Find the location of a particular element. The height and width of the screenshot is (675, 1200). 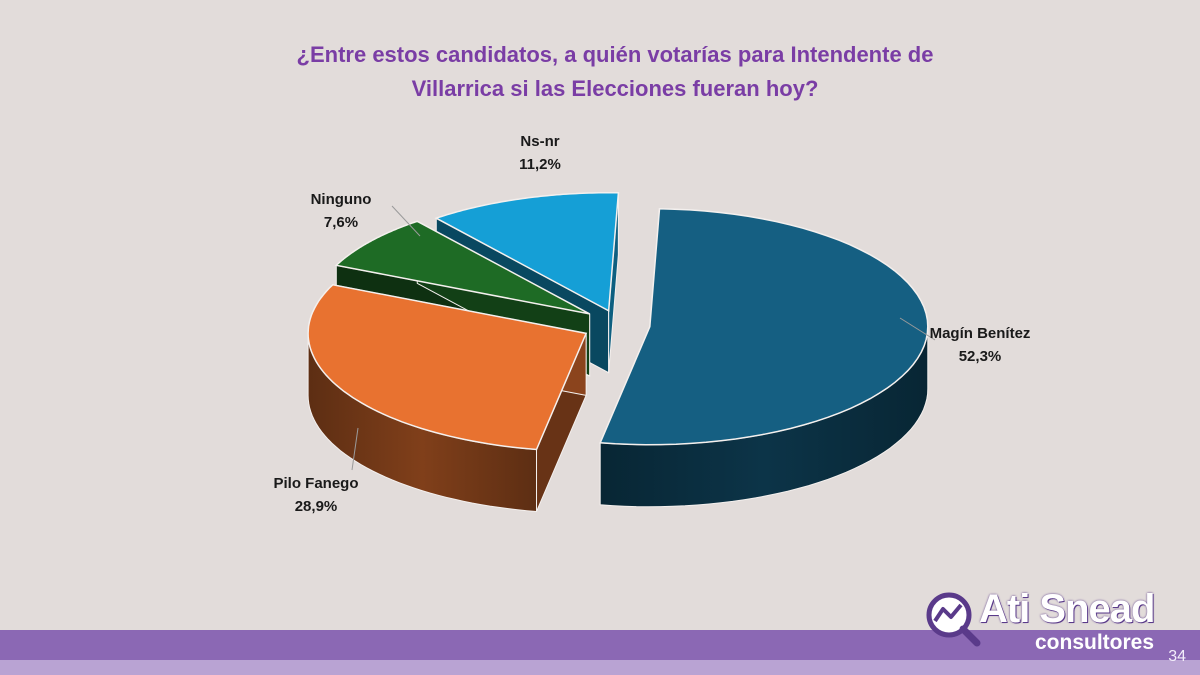

leader-line-pilo-fanego is located at coordinates (355, 449).